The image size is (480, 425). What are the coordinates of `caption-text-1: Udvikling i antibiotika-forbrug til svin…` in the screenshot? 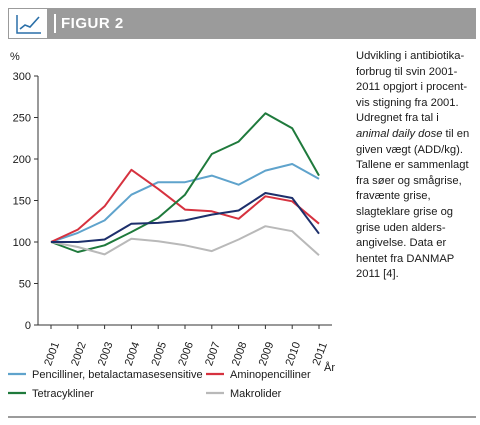 It's located at (412, 87).